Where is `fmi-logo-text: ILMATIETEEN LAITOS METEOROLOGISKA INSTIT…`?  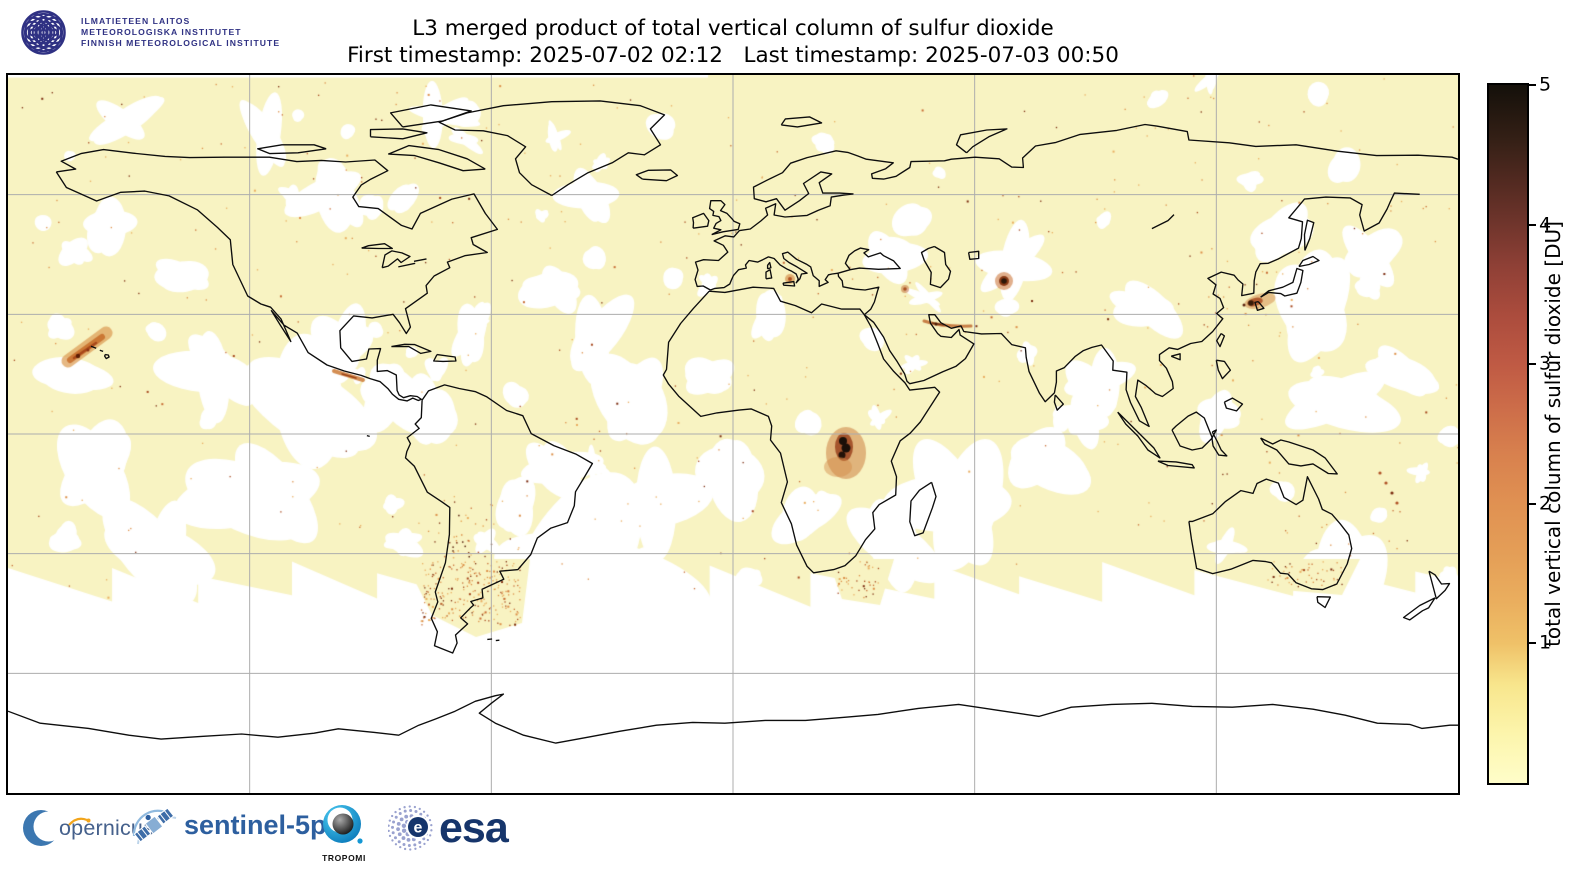 fmi-logo-text: ILMATIETEEN LAITOS METEOROLOGISKA INSTIT… is located at coordinates (180, 32).